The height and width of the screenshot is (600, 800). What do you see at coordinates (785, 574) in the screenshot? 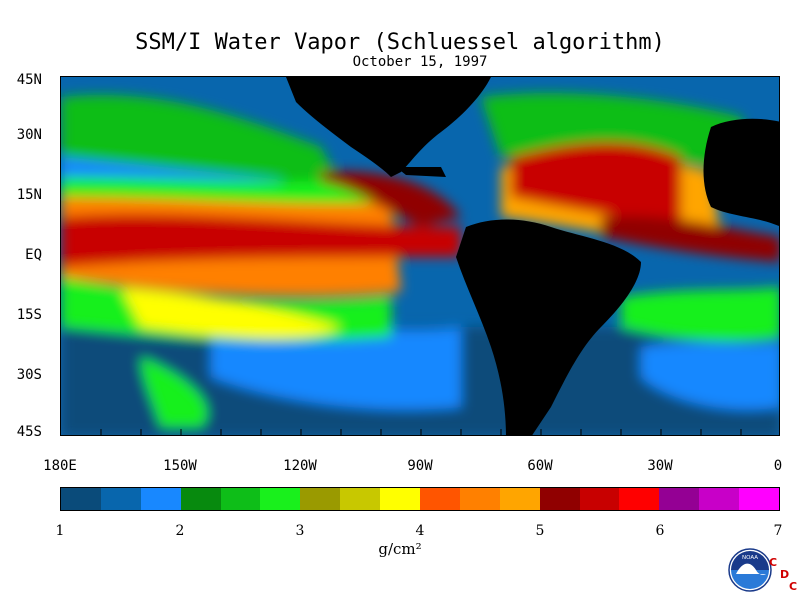
I see `cdc-letter-d: D` at bounding box center [785, 574].